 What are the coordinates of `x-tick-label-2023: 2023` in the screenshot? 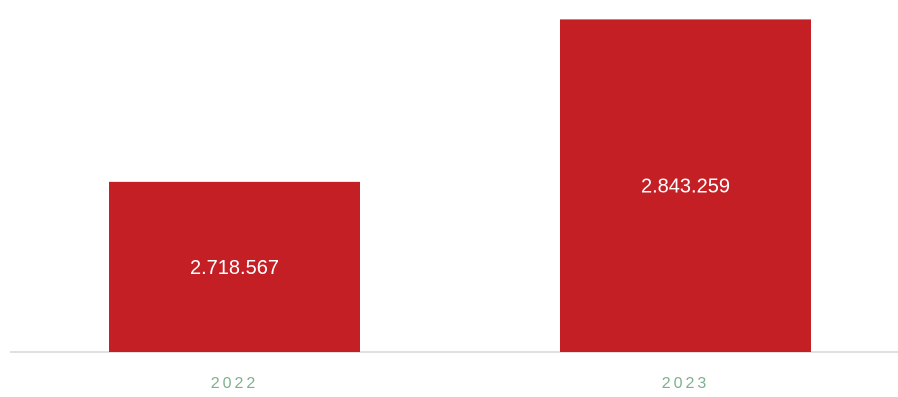 It's located at (686, 383).